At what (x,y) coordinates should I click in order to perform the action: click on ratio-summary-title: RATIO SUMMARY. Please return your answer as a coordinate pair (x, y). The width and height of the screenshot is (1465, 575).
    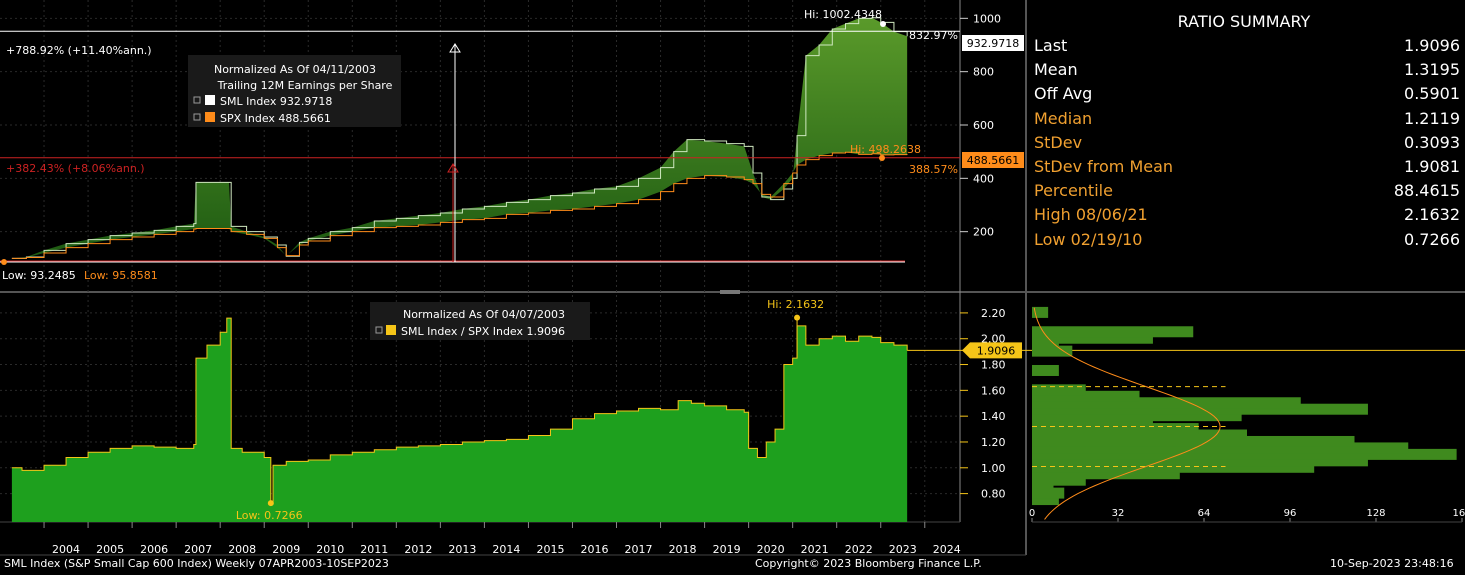
    Looking at the image, I should click on (1244, 21).